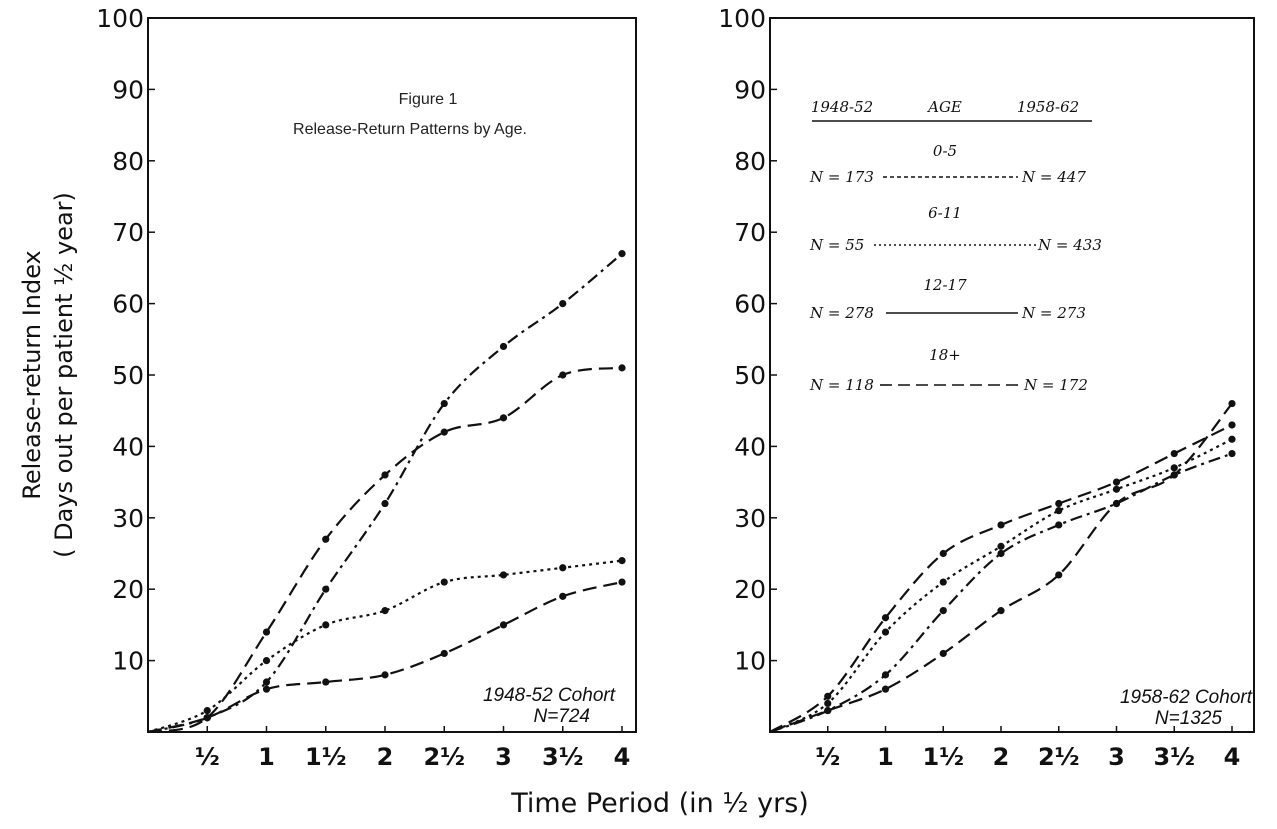 The width and height of the screenshot is (1277, 829). Describe the element at coordinates (428, 99) in the screenshot. I see `figure-title: Figure 1` at that location.